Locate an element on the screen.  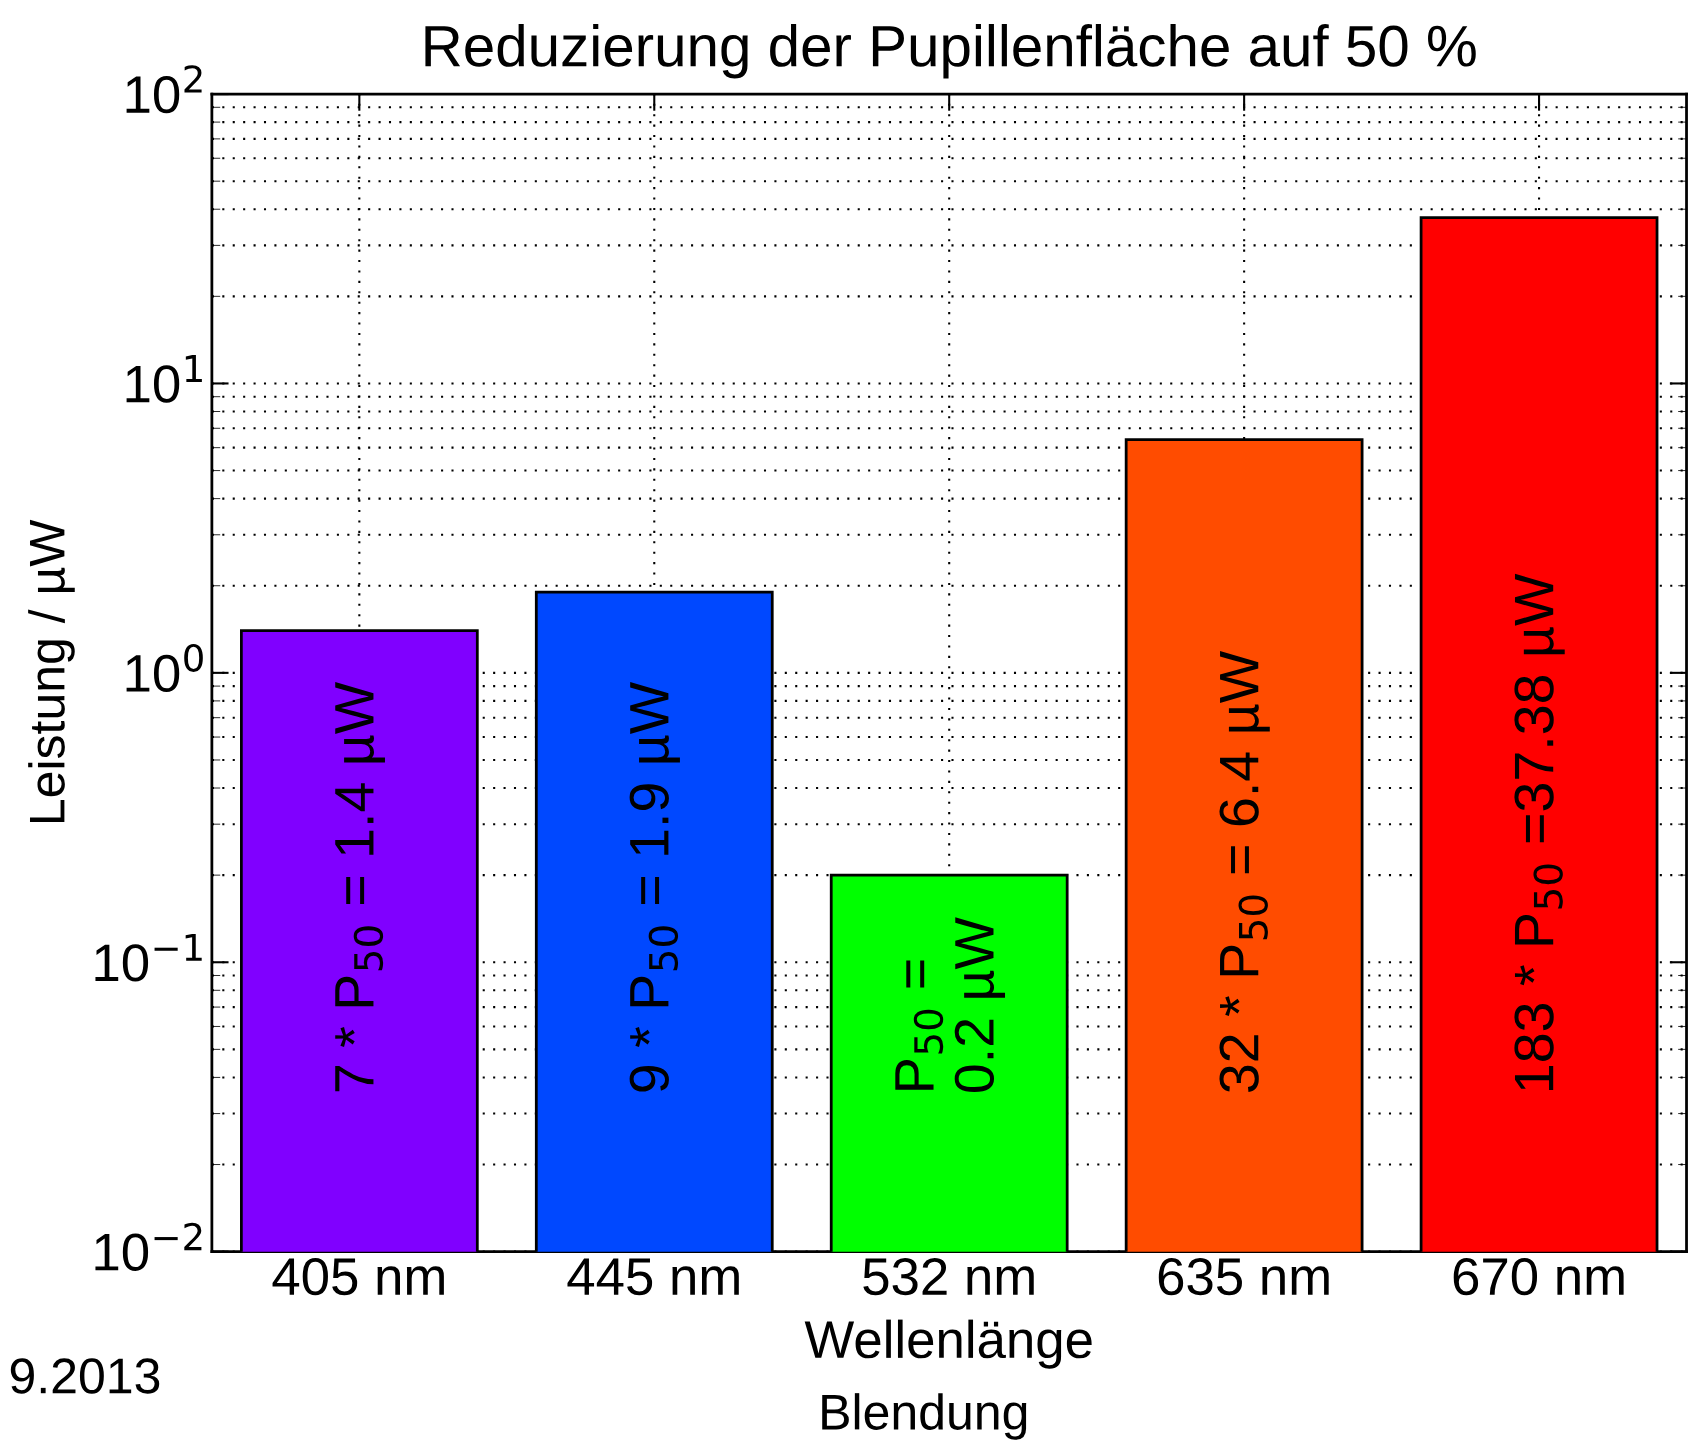
x-tick-label: 670 nm is located at coordinates (1538, 1276).